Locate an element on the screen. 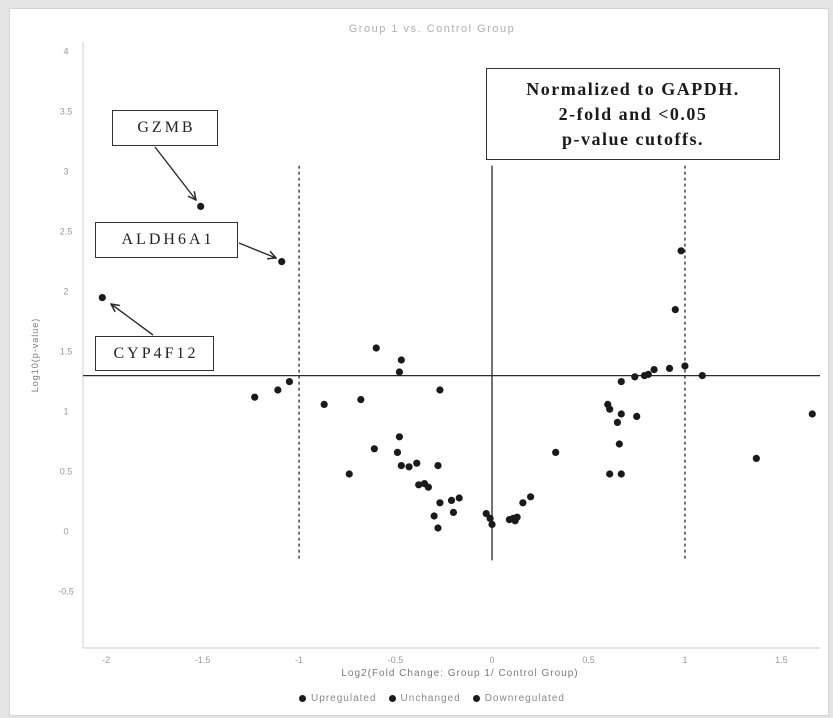 This screenshot has height=718, width=833. legend-item-upregulated: Upregulated is located at coordinates (337, 698).